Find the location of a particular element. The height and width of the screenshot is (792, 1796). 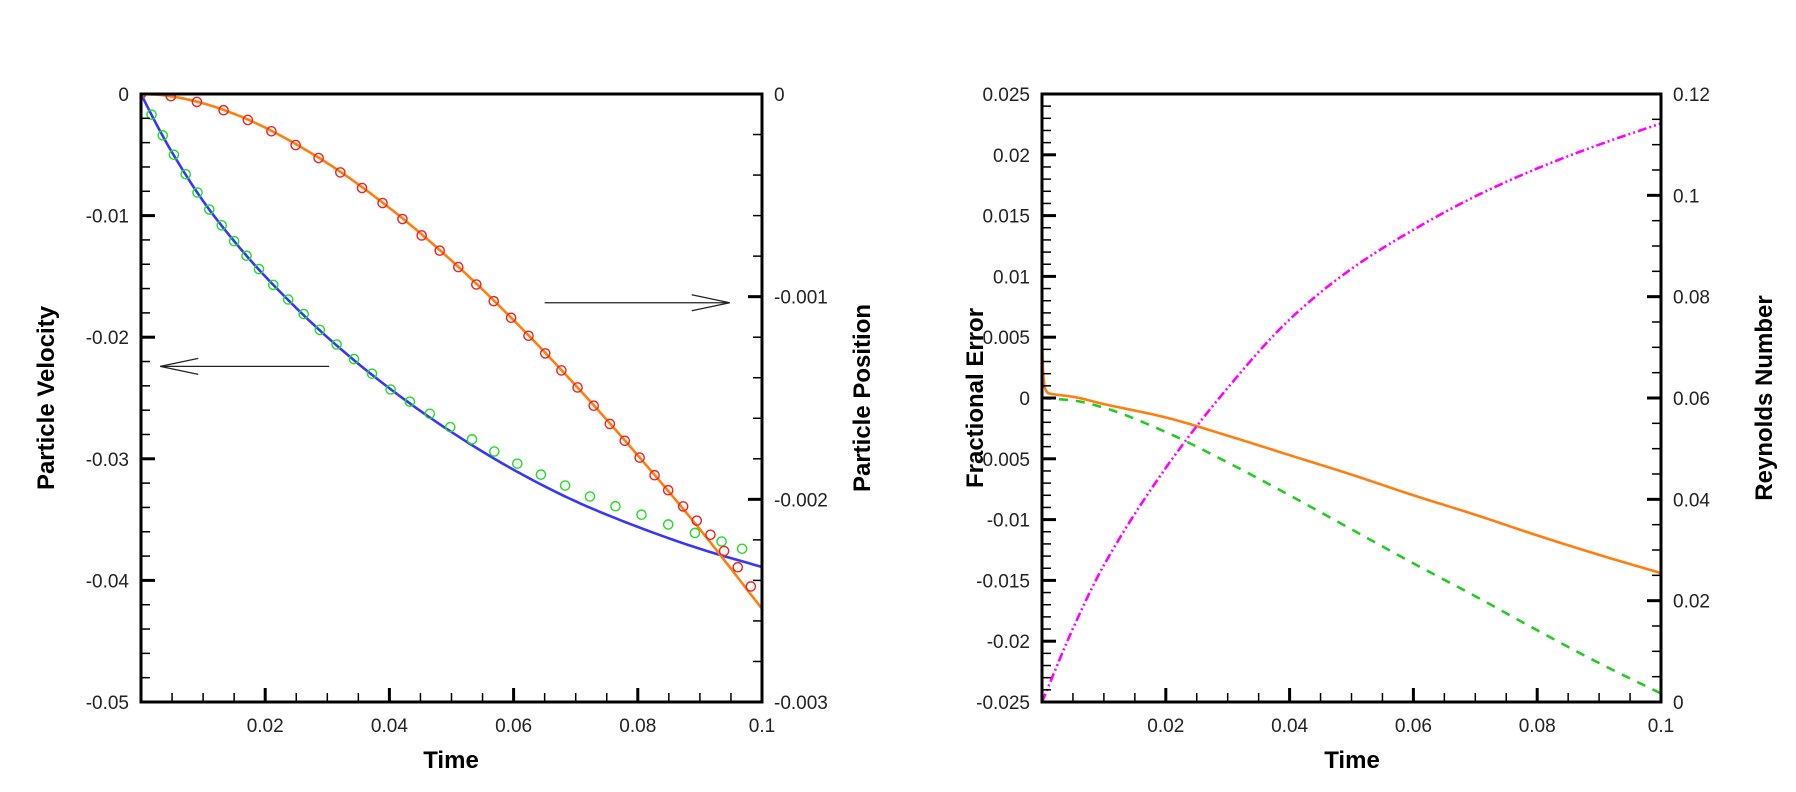

y-tick-label: -0.025 is located at coordinates (1003, 703).